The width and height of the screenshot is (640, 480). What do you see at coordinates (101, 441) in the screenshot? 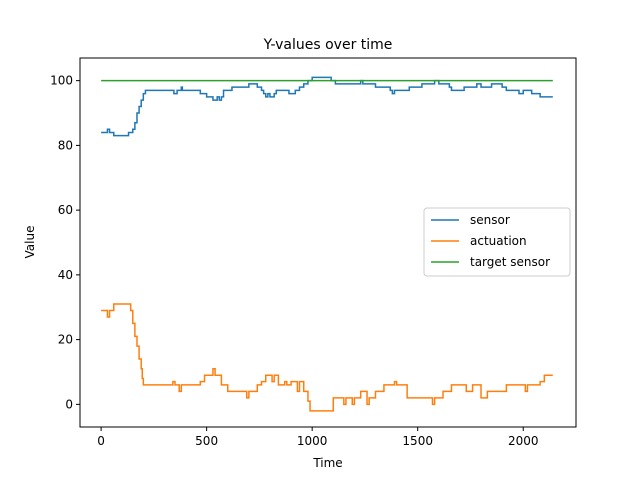
I see `x-tick-label: 0` at bounding box center [101, 441].